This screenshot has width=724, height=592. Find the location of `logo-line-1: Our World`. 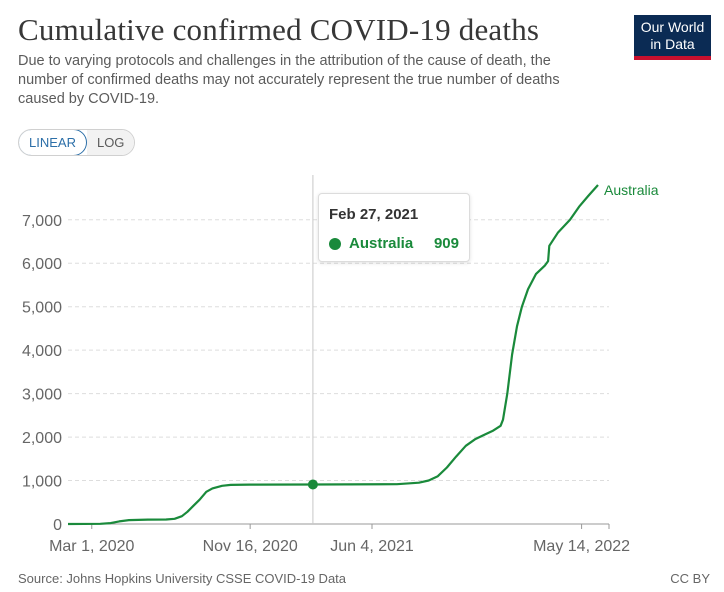

logo-line-1: Our World is located at coordinates (672, 27).